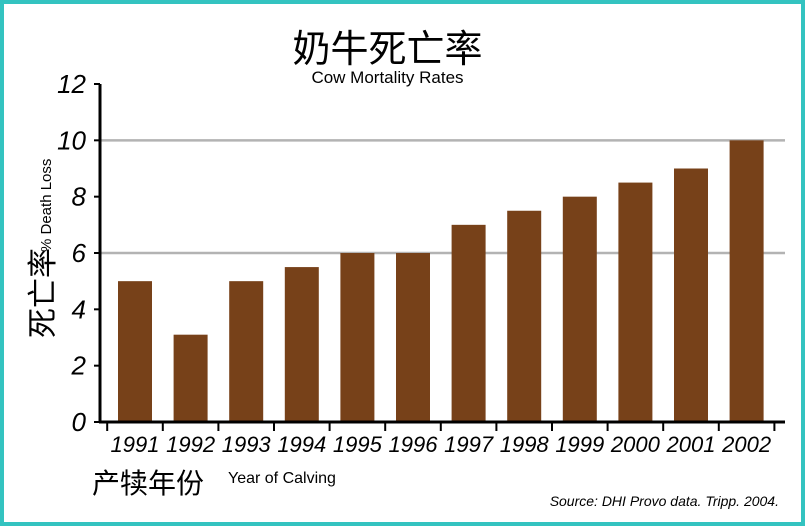  I want to click on chart-title: 奶牛死亡率, so click(387, 49).